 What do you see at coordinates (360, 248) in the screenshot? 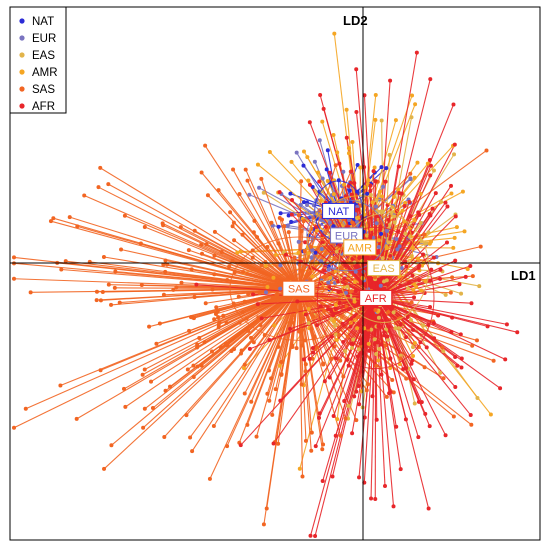
I see `centroid-label-amr: AMR` at bounding box center [360, 248].